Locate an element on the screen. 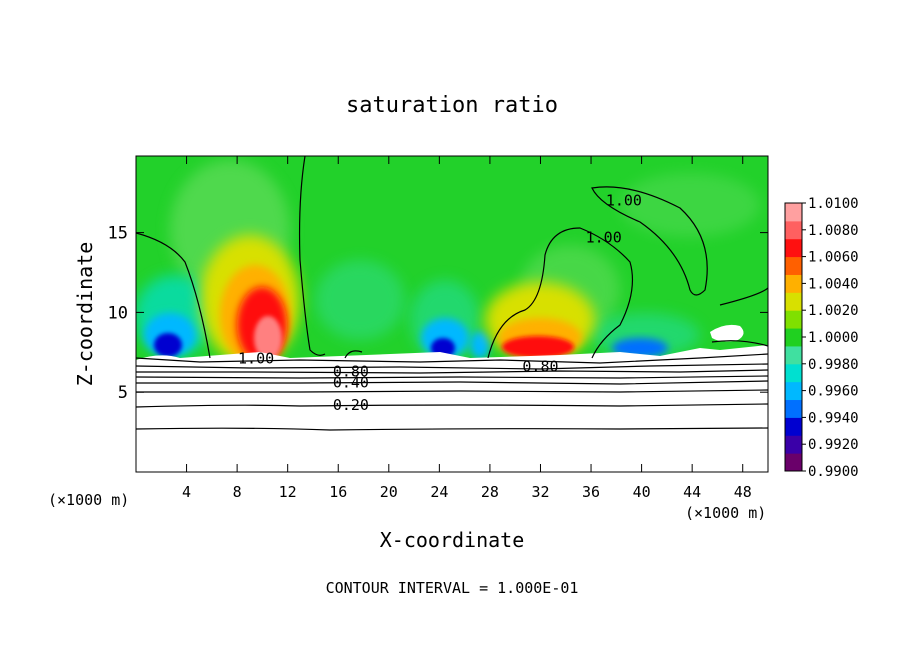 Image resolution: width=904 pixels, height=654 pixels. colorbar-label: 1.0040 is located at coordinates (833, 284).